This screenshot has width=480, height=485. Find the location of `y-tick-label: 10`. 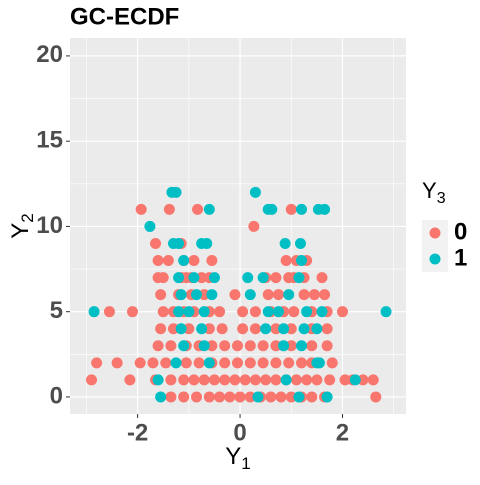

y-tick-label: 10 is located at coordinates (49, 225).